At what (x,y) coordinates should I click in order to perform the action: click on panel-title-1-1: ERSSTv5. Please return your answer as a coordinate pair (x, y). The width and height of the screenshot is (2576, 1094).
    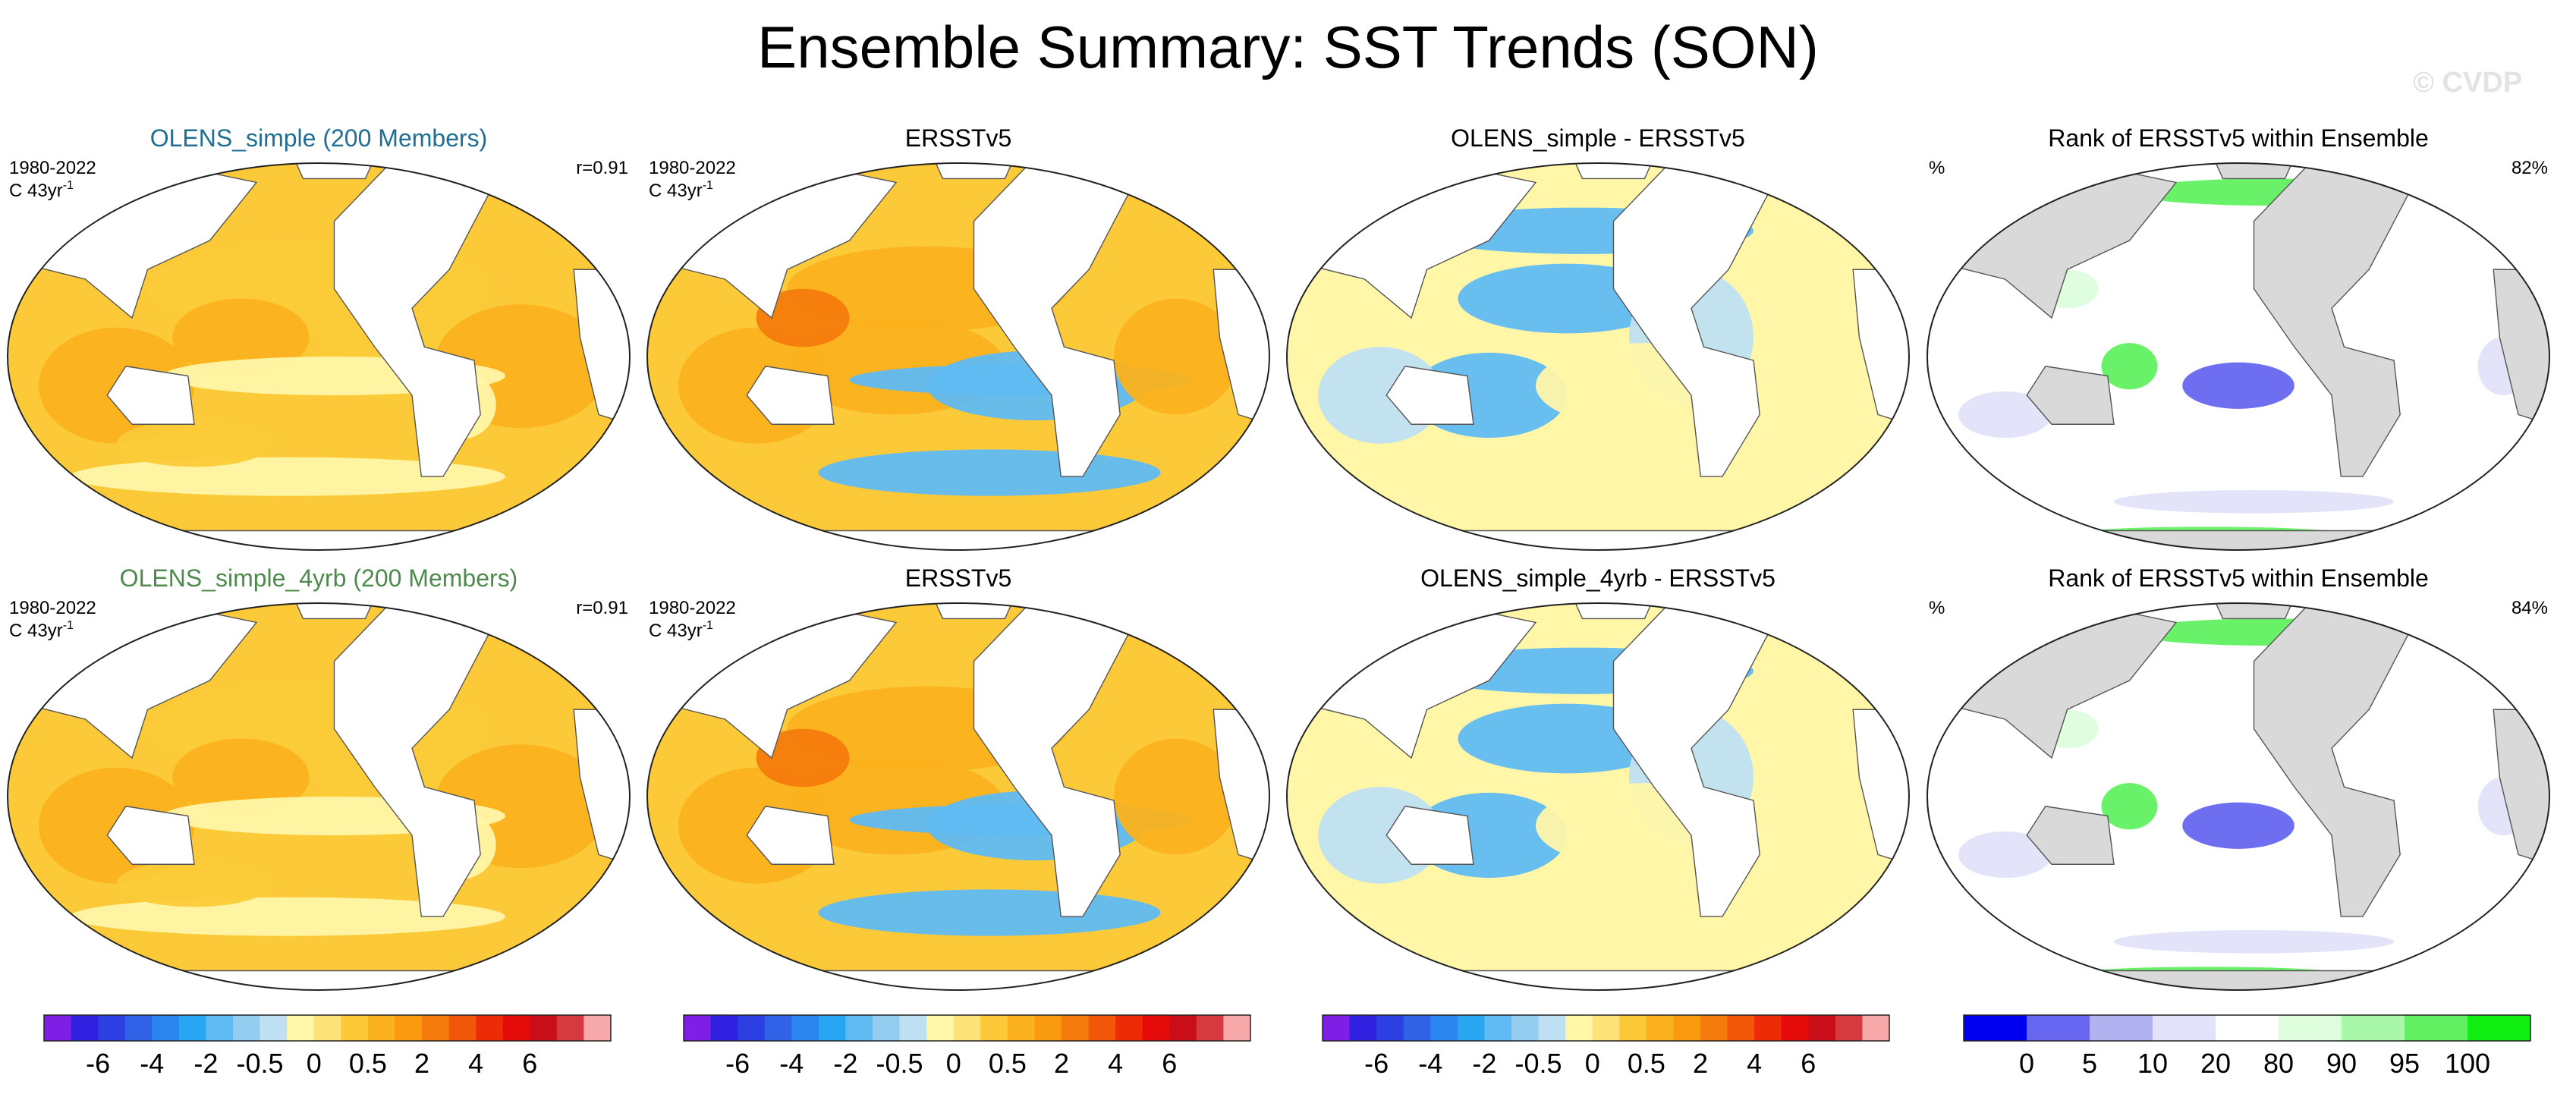
    Looking at the image, I should click on (958, 578).